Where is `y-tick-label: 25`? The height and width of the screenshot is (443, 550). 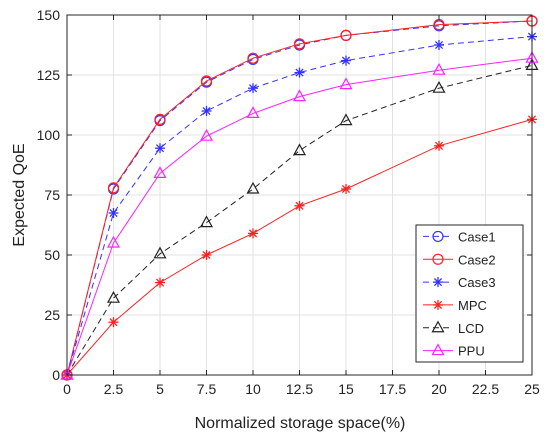
y-tick-label: 25 is located at coordinates (52, 315).